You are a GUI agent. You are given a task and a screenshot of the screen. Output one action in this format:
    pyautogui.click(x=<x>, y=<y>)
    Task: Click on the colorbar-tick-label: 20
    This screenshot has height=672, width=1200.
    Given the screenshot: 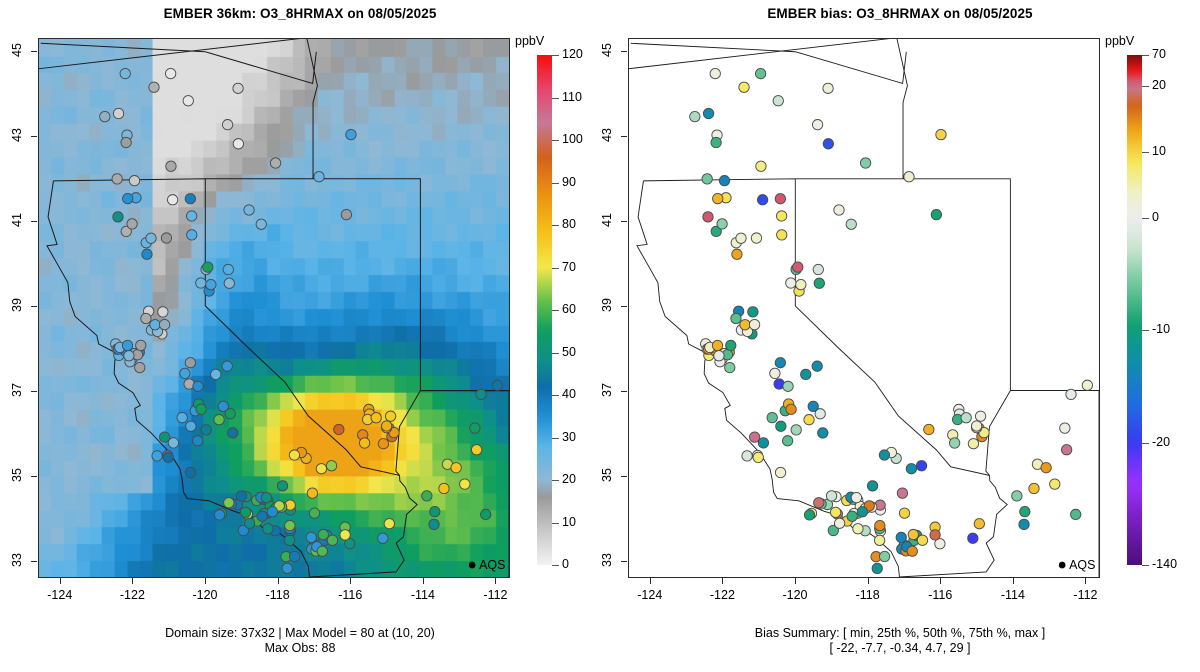 What is the action you would take?
    pyautogui.click(x=569, y=479)
    